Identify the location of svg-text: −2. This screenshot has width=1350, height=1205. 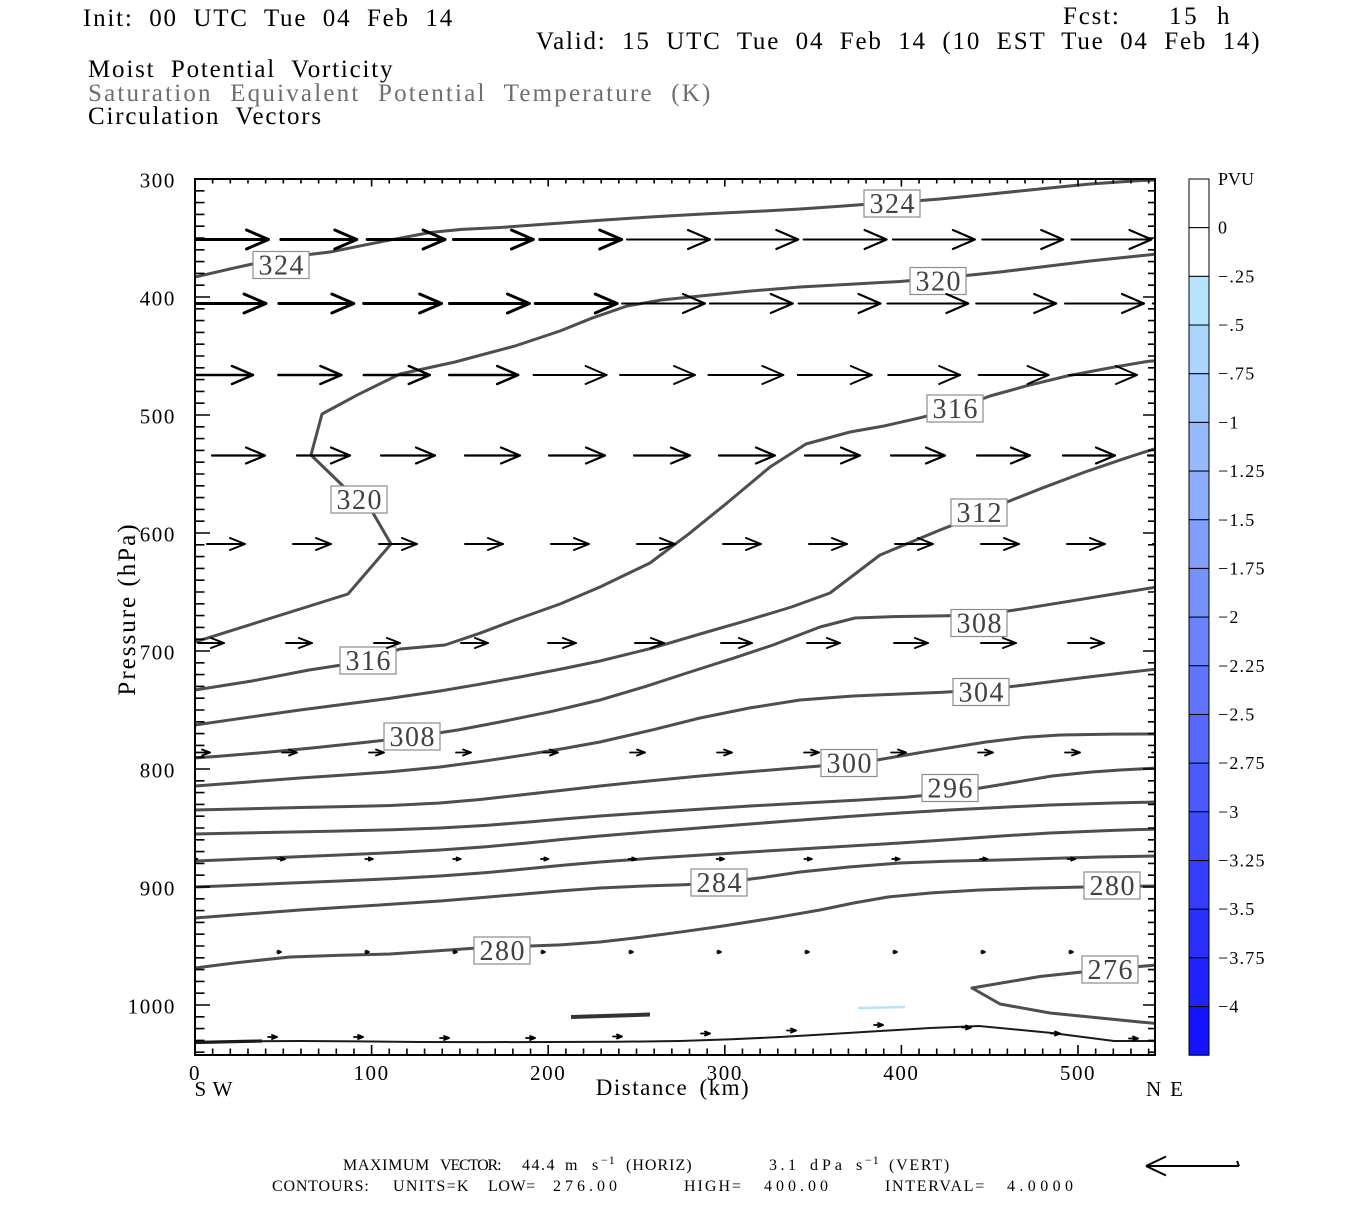
(1229, 617).